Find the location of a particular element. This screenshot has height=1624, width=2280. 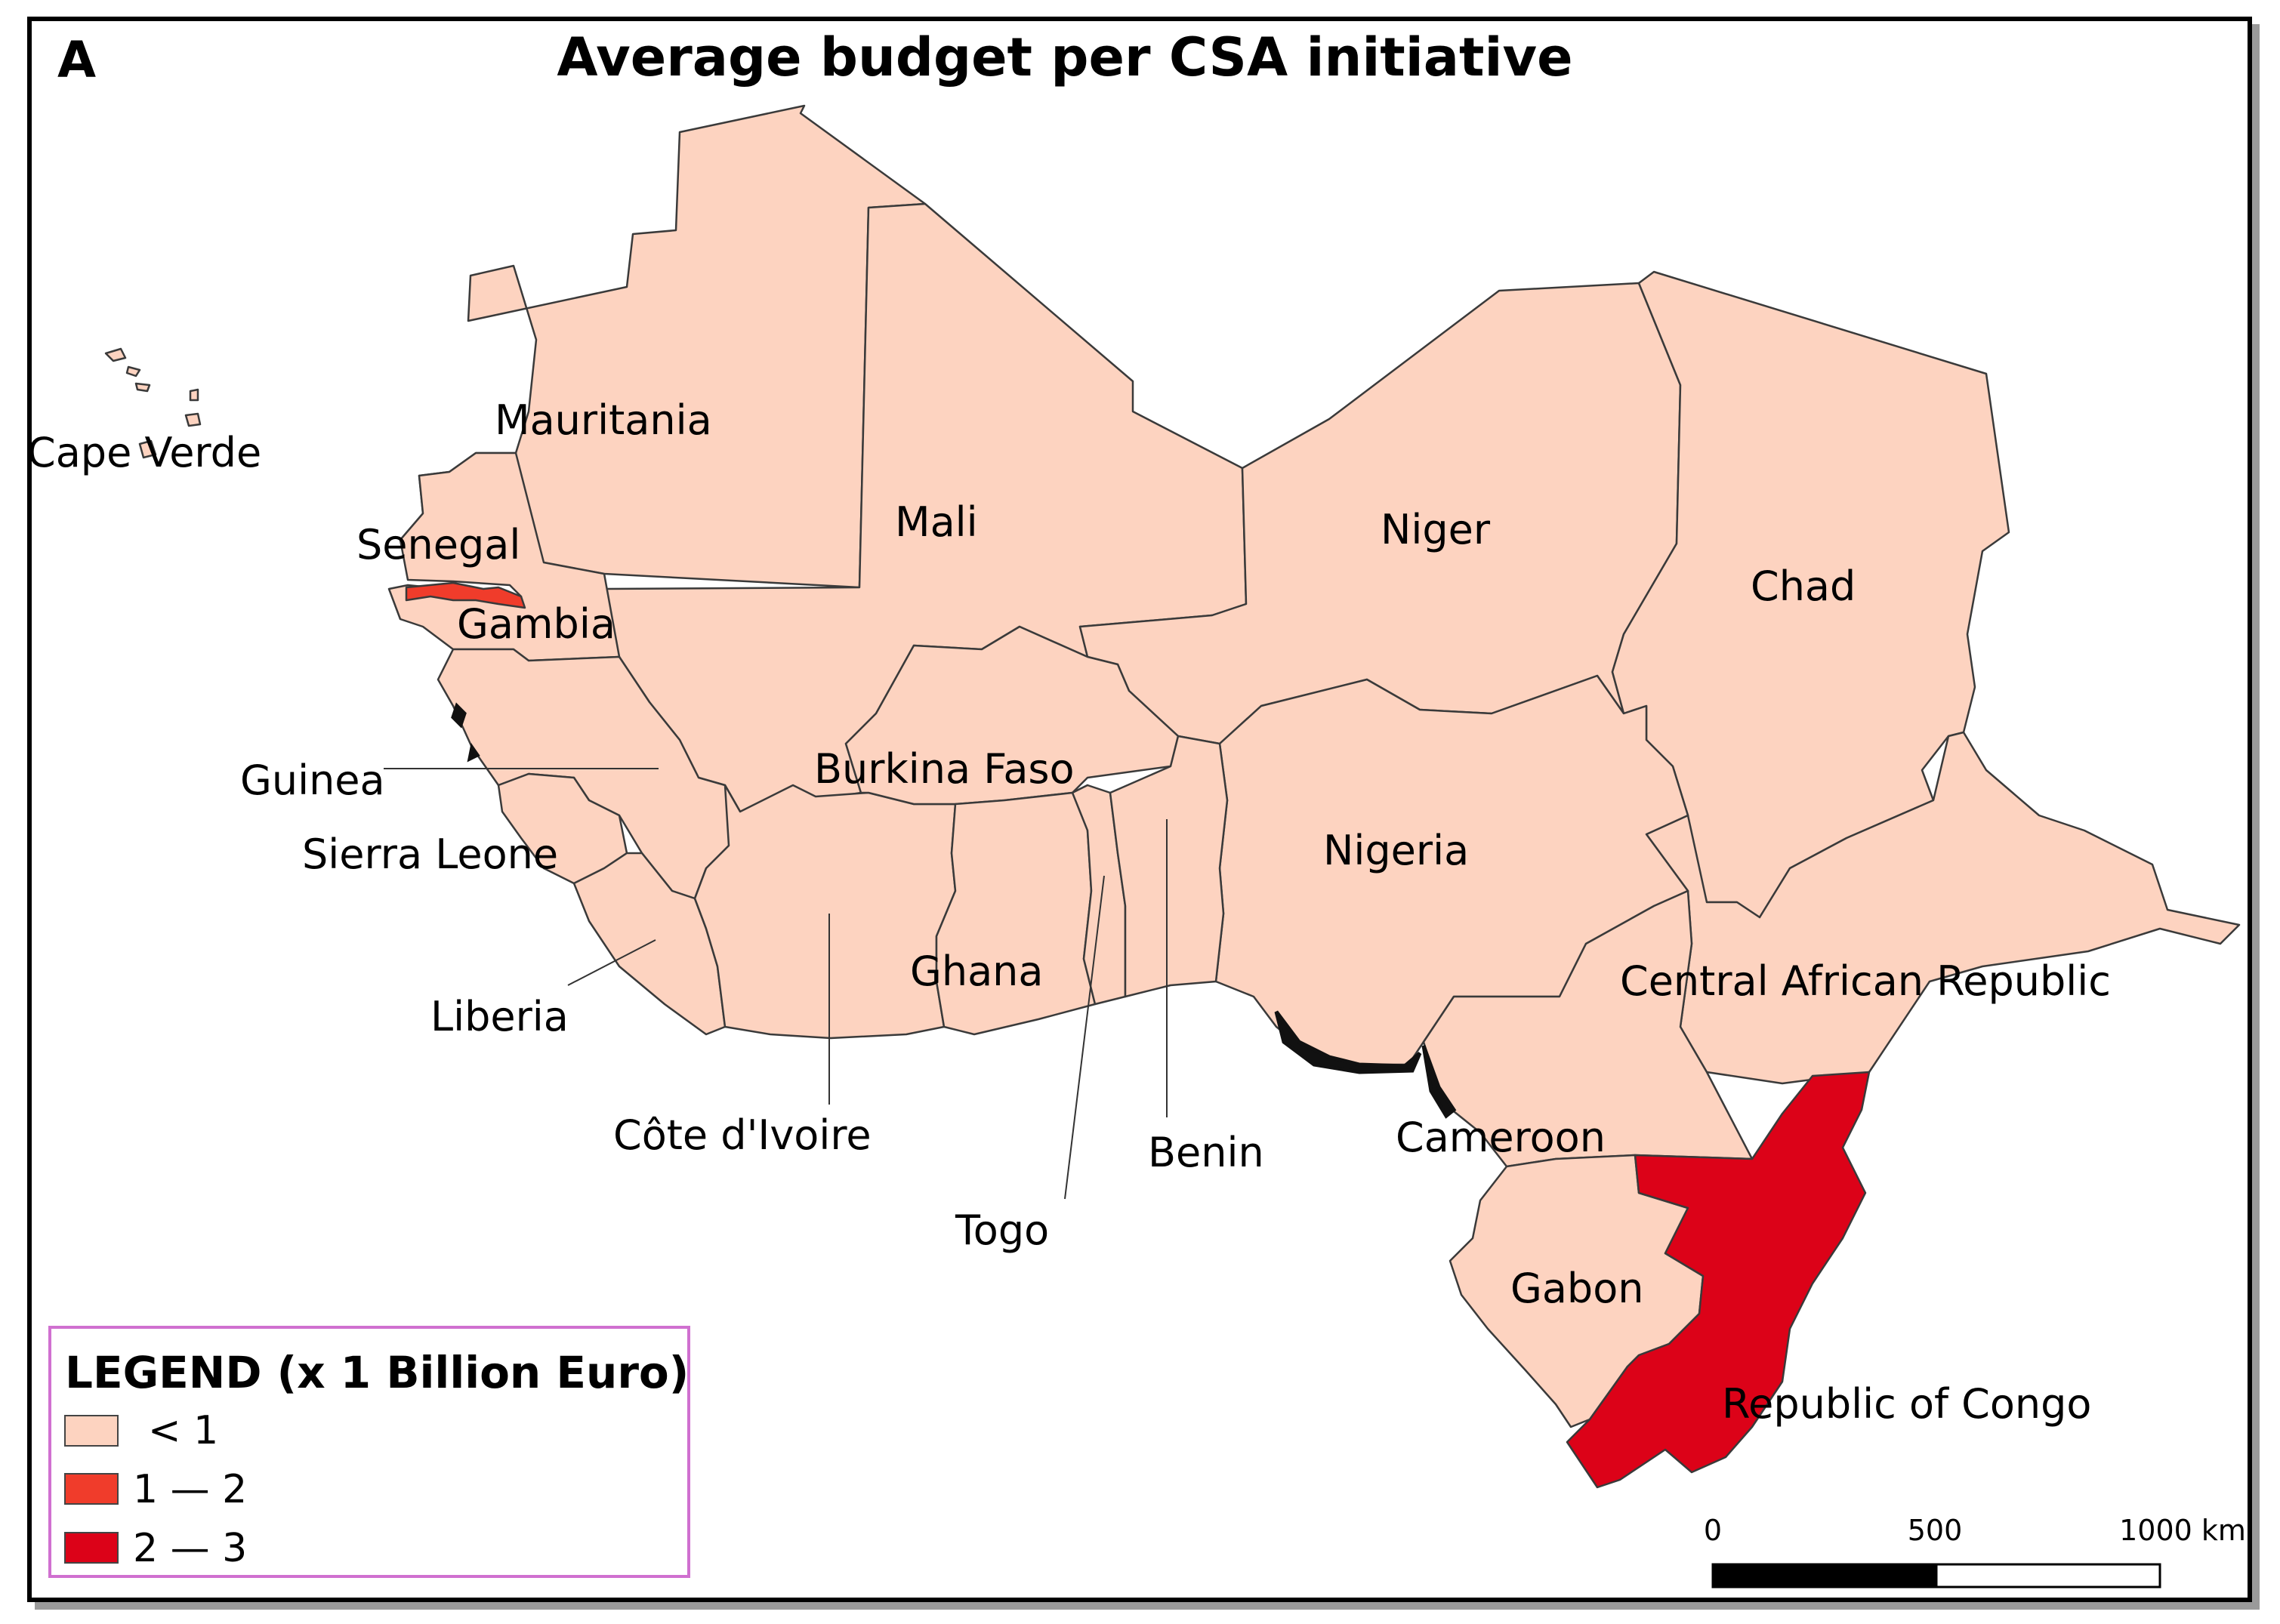

cameroon-coast is located at coordinates (1439, 1082).